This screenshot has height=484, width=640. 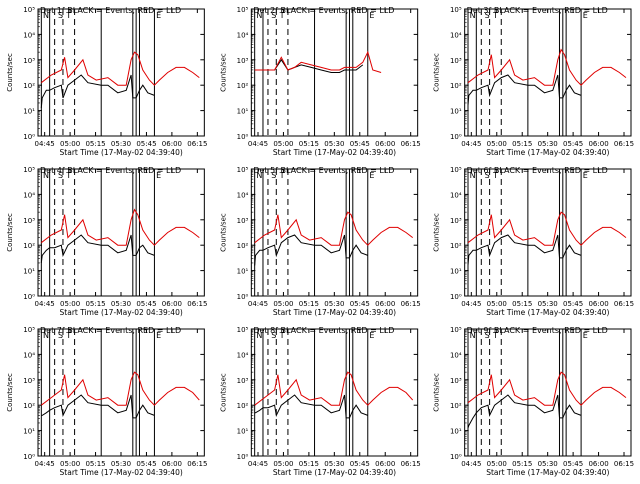 What do you see at coordinates (110, 330) in the screenshot?
I see `chart-title: Det 7f BLACK = Events, RED = LLD` at bounding box center [110, 330].